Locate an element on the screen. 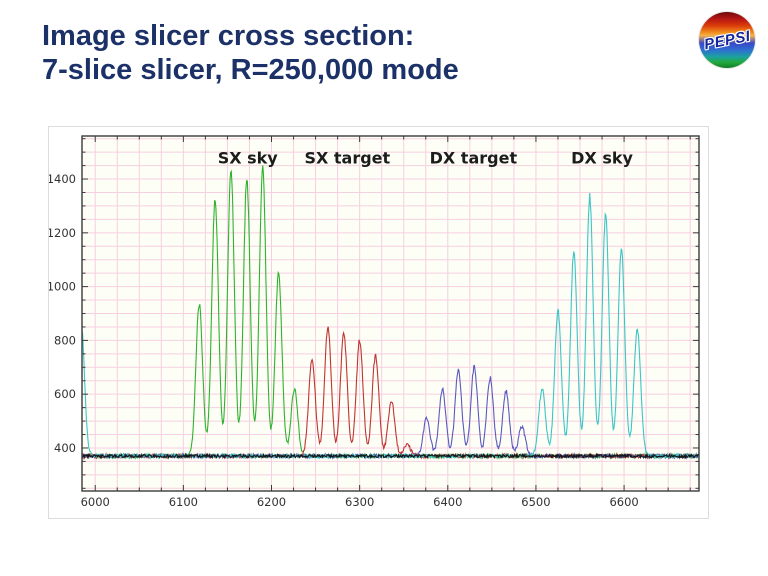  page-title-line2: 7-slice slicer, R=250,000 mode is located at coordinates (250, 69).